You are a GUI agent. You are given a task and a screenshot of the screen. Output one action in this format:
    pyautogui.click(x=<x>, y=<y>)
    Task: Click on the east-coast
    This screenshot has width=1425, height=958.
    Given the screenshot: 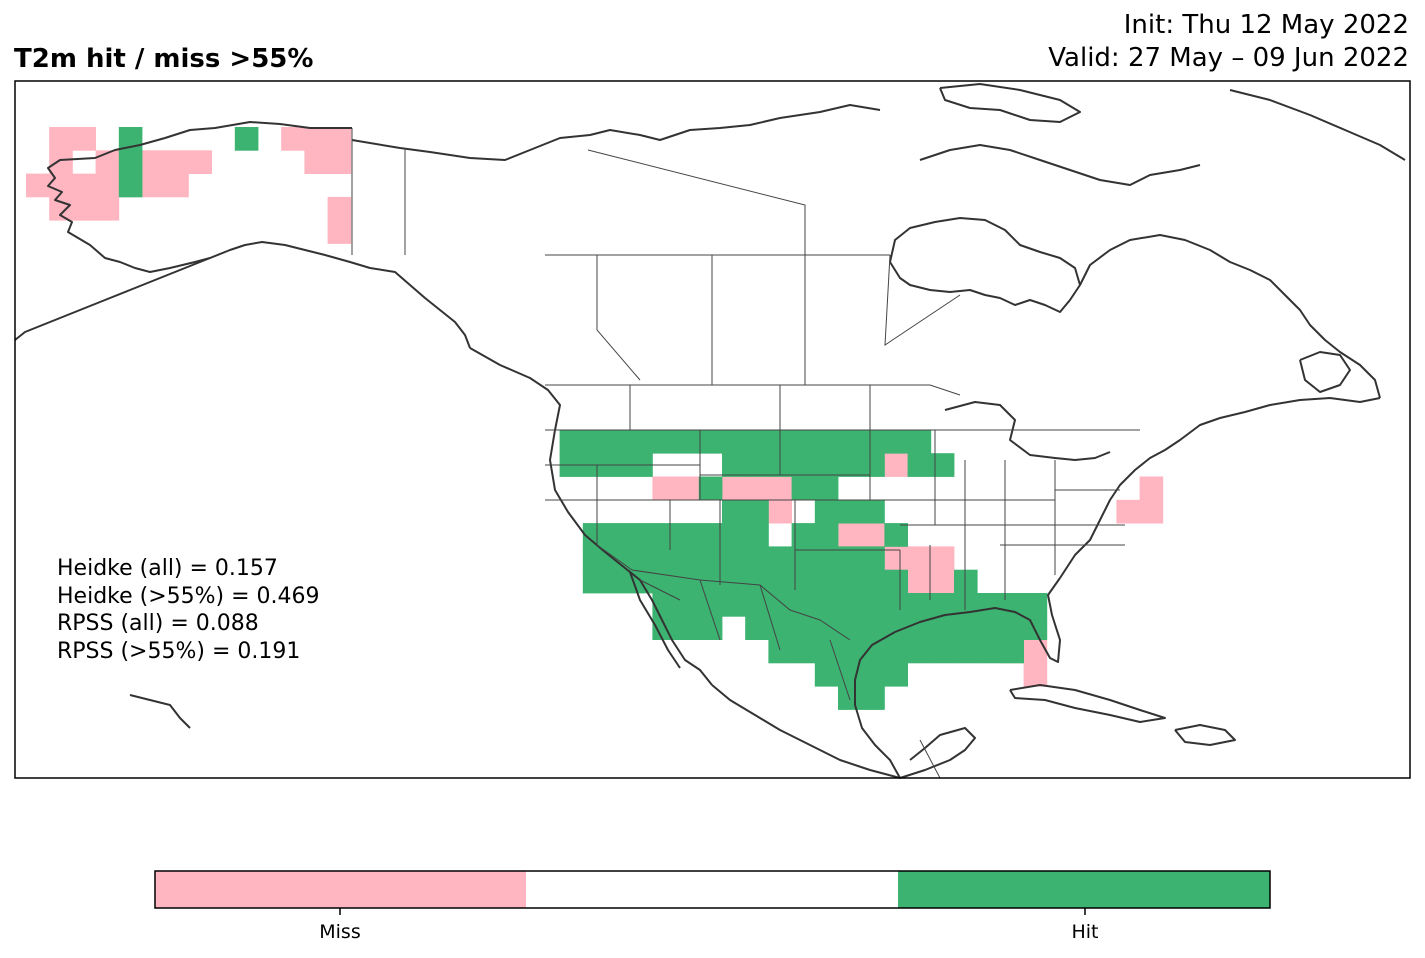 What is the action you would take?
    pyautogui.click(x=1220, y=488)
    